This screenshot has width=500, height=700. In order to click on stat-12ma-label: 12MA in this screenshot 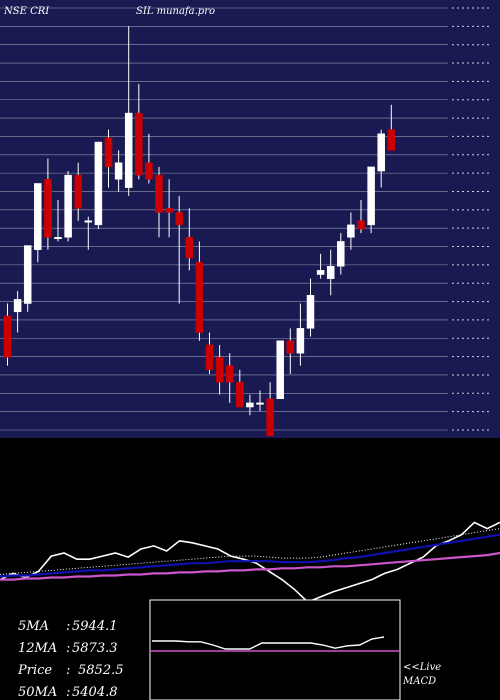, I will do `click(37, 648)`.